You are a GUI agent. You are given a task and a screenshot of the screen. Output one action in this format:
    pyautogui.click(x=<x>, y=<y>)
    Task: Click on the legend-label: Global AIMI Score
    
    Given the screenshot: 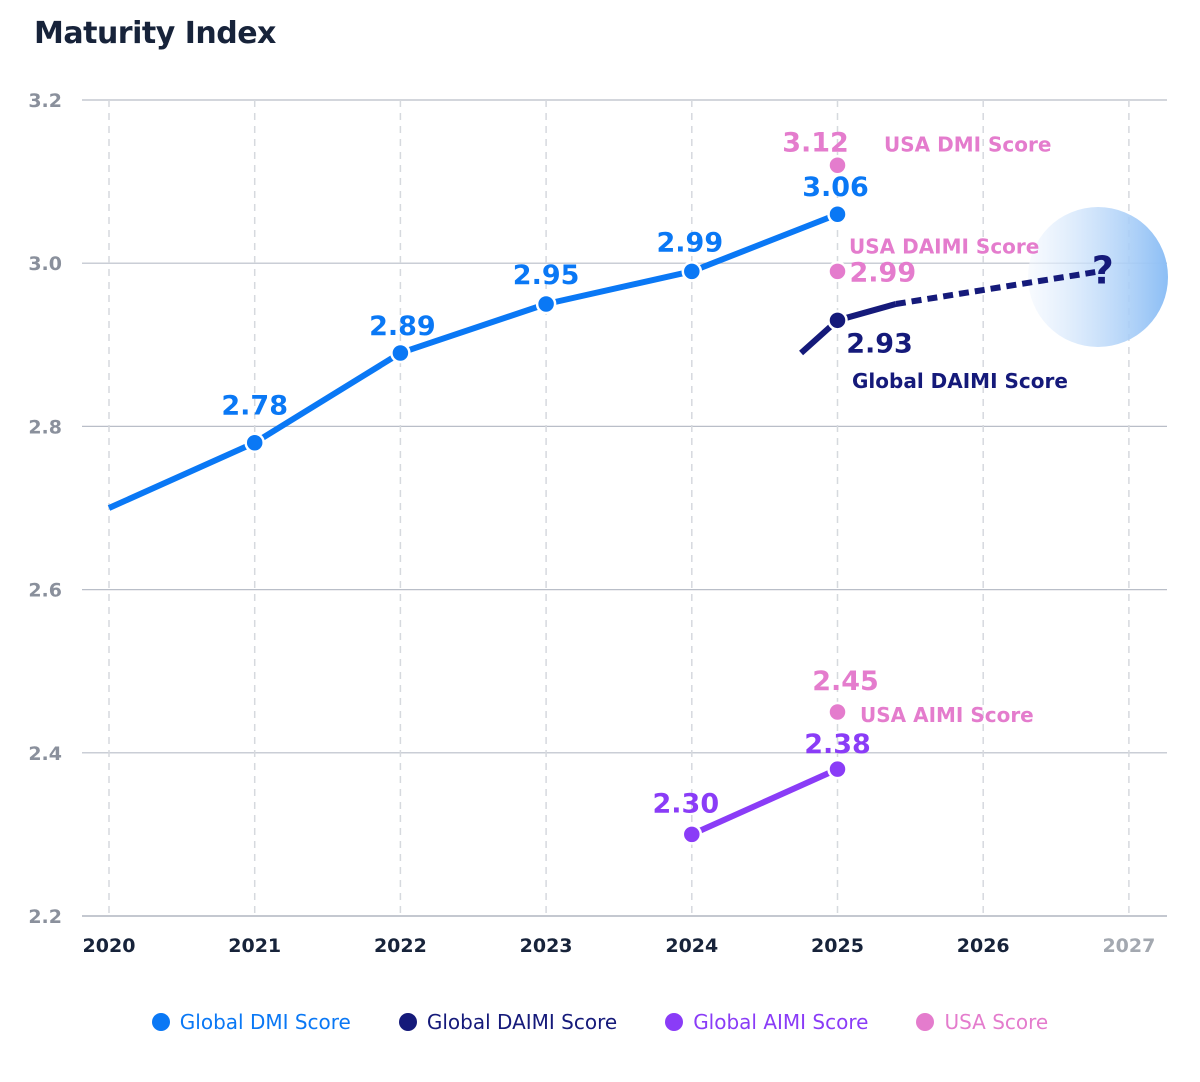 What is the action you would take?
    pyautogui.click(x=781, y=1022)
    